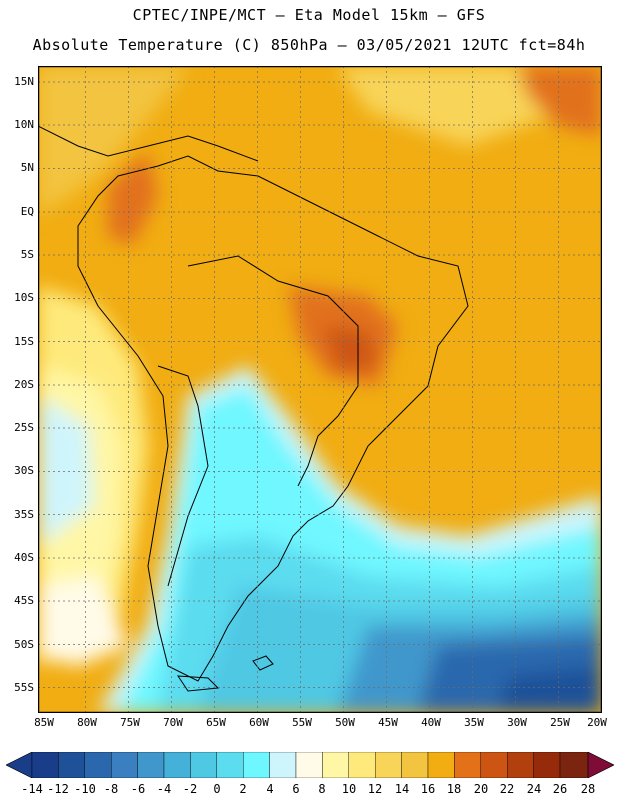 This screenshot has width=618, height=800. What do you see at coordinates (24, 124) in the screenshot?
I see `lat-label: 10N` at bounding box center [24, 124].